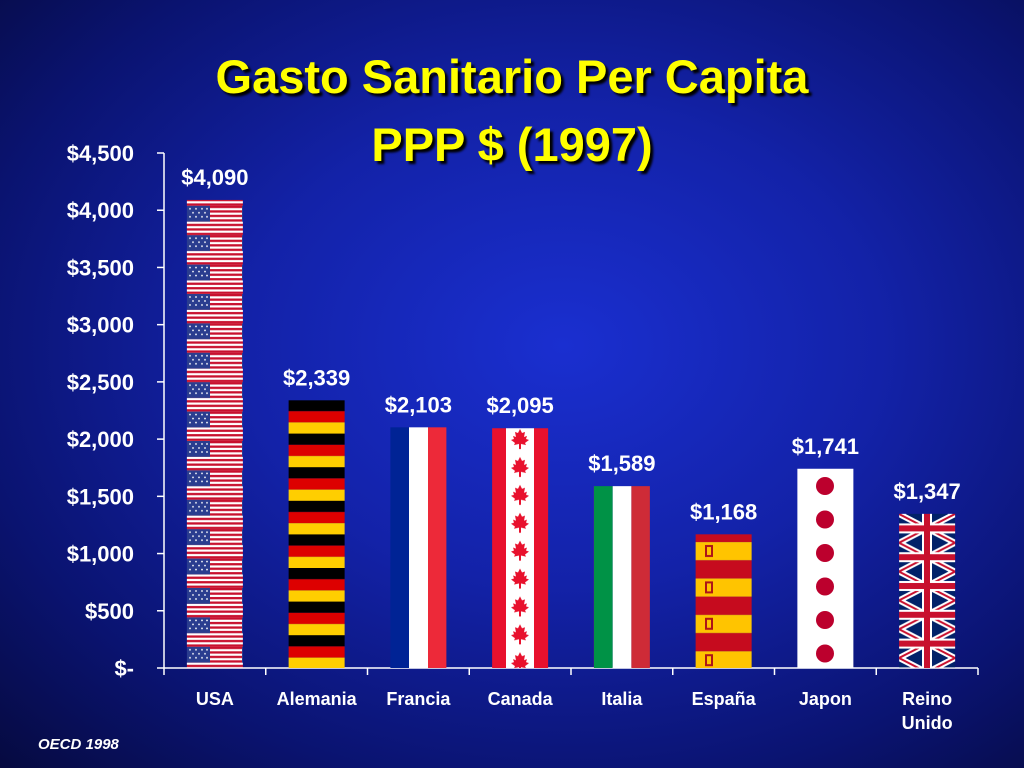 Image resolution: width=1024 pixels, height=768 pixels. Describe the element at coordinates (519, 405) in the screenshot. I see `data-label: $2,095` at that location.